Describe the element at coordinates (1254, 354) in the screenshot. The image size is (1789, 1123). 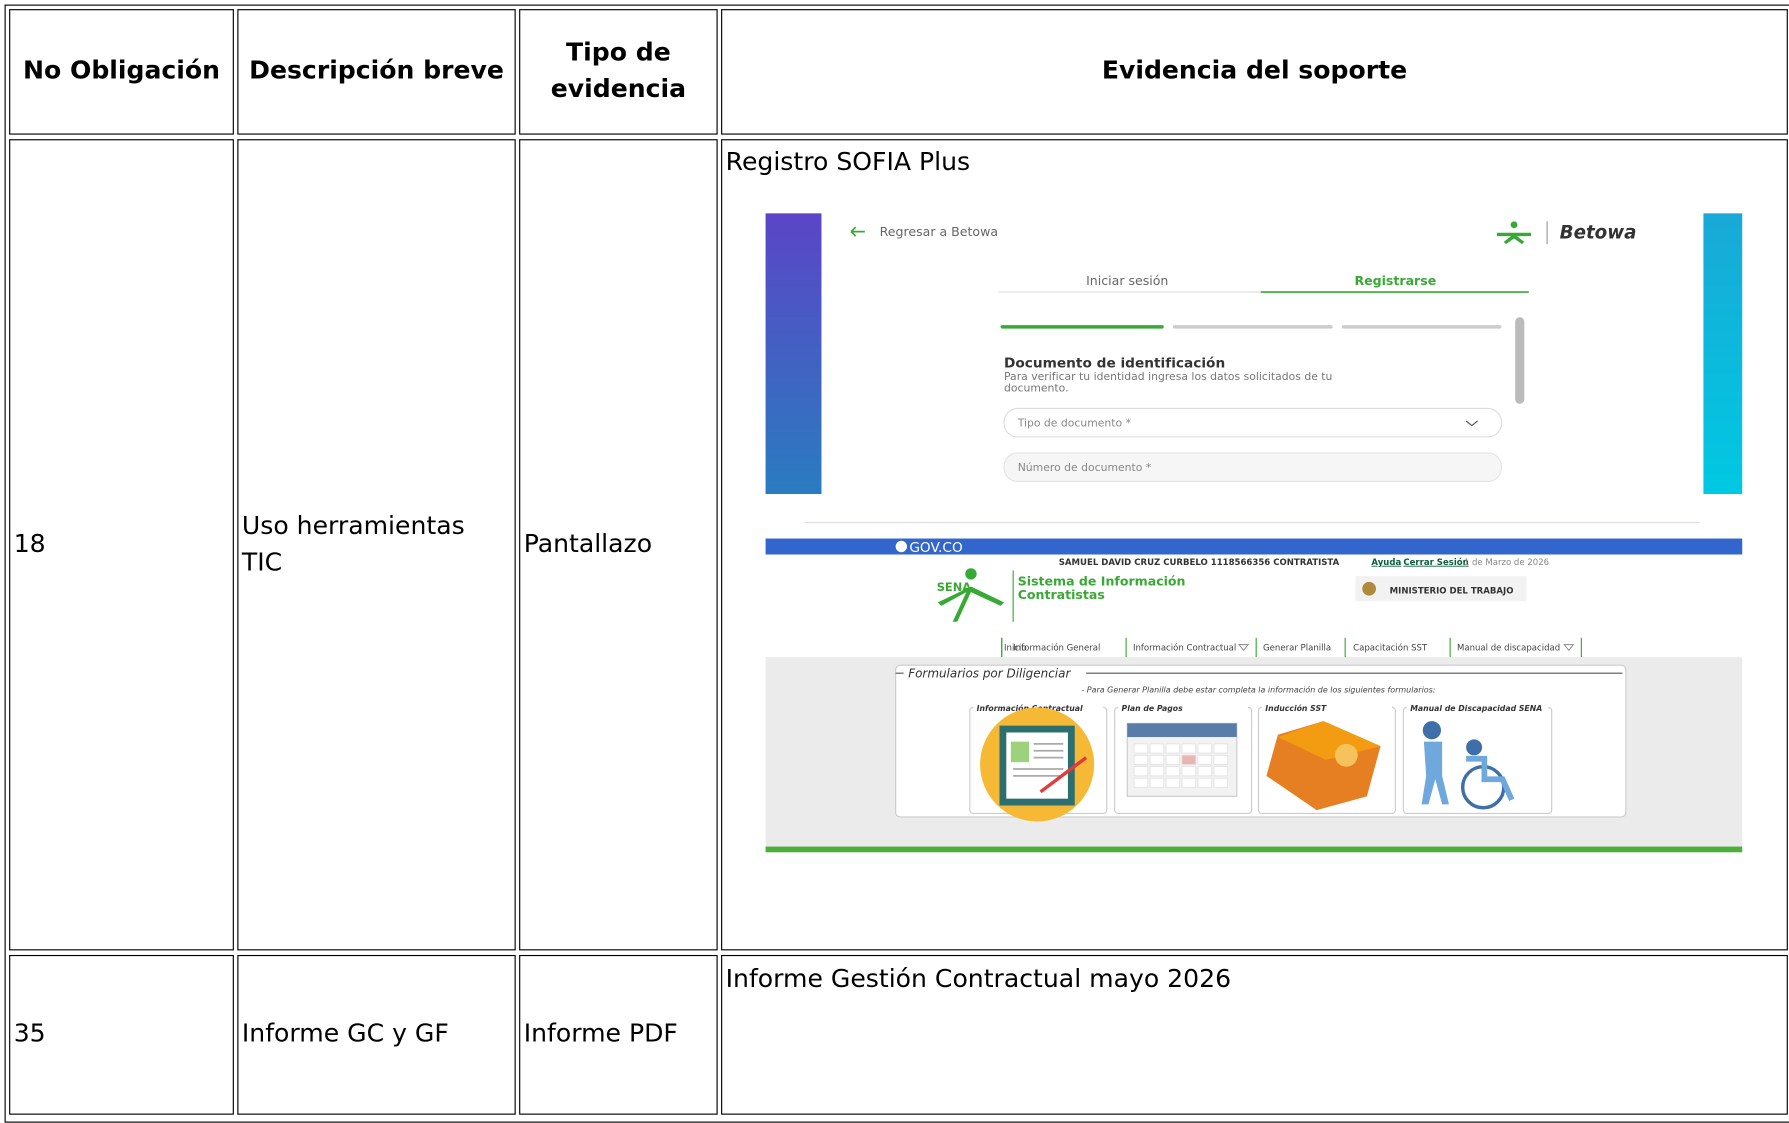
I see `screen-bg` at that location.